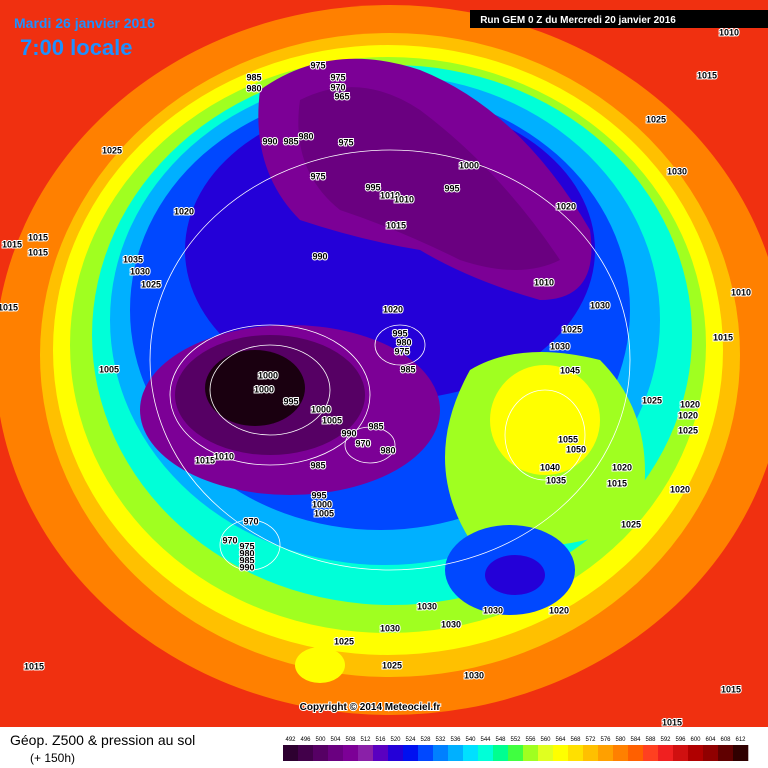 This screenshot has height=768, width=768. I want to click on isobar-label: 1040, so click(550, 467).